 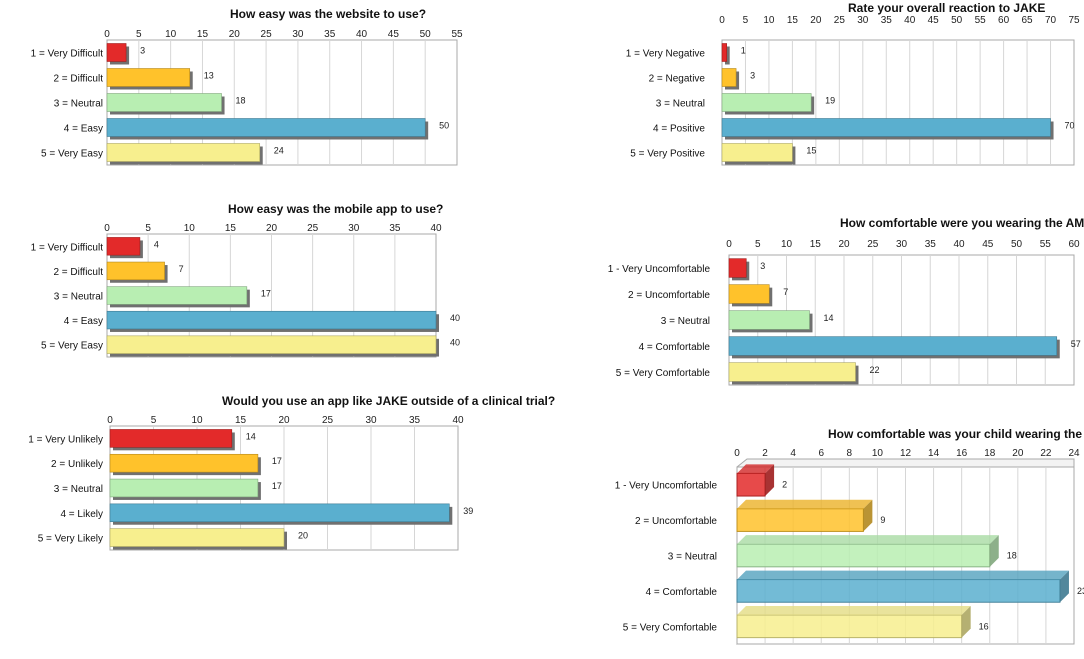 What do you see at coordinates (946, 8) in the screenshot?
I see `chart-title: Rate your overall reaction to JAKE` at bounding box center [946, 8].